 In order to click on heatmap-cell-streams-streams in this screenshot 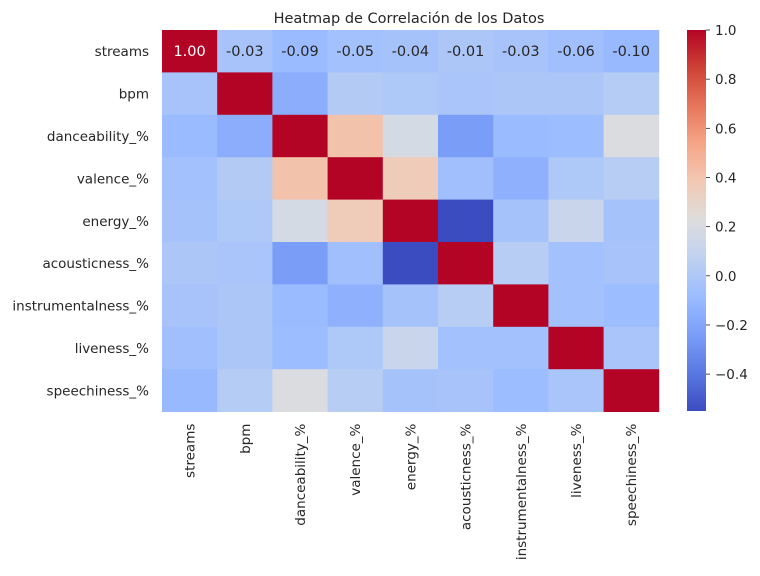, I will do `click(190, 51)`.